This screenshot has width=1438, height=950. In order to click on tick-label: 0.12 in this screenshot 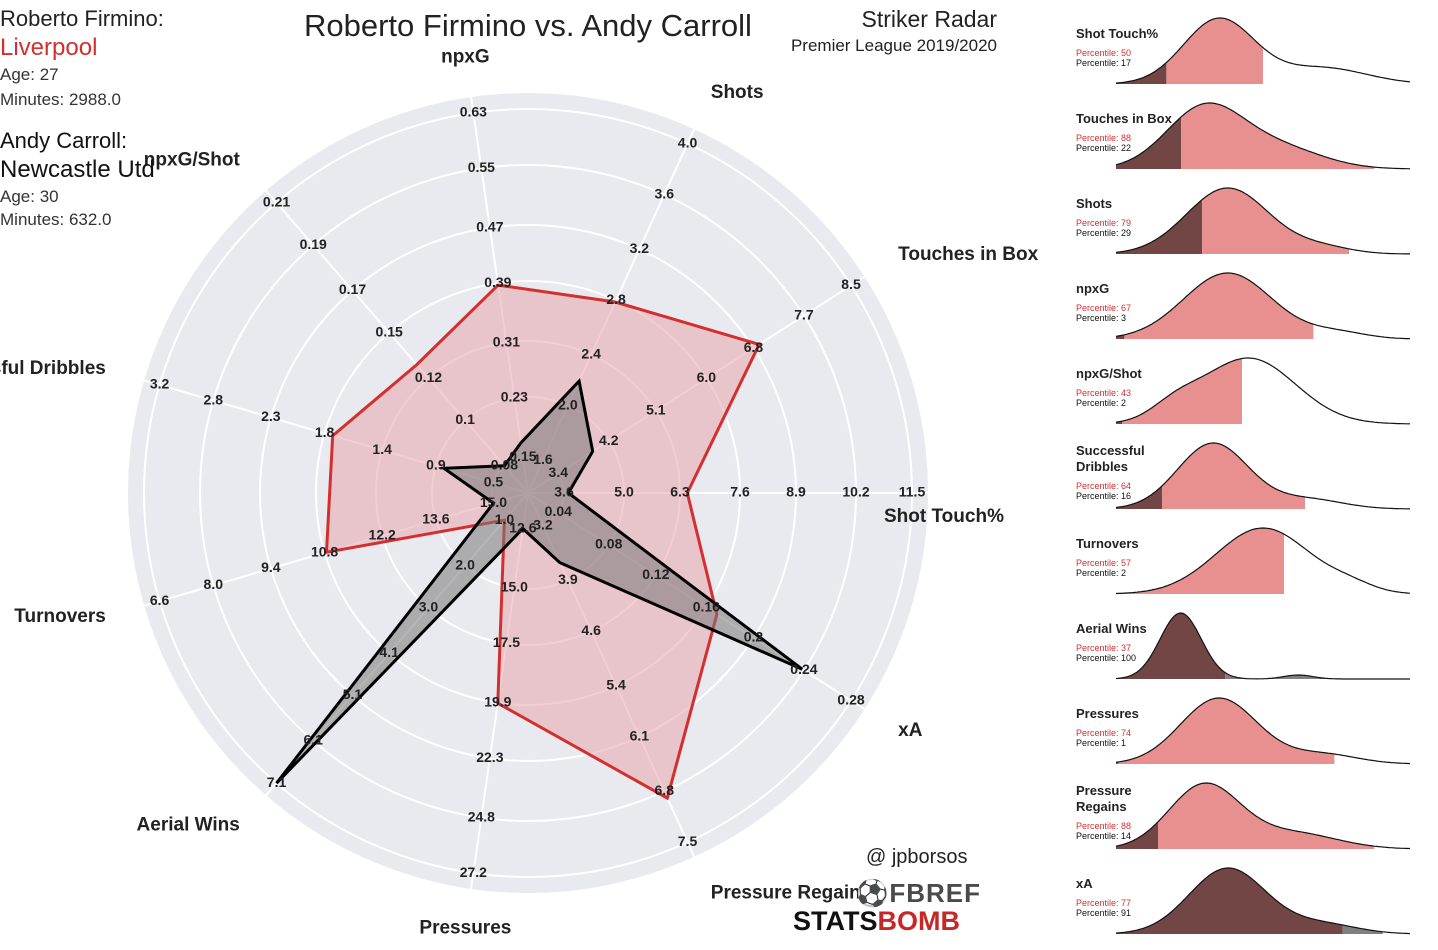, I will do `click(428, 377)`.